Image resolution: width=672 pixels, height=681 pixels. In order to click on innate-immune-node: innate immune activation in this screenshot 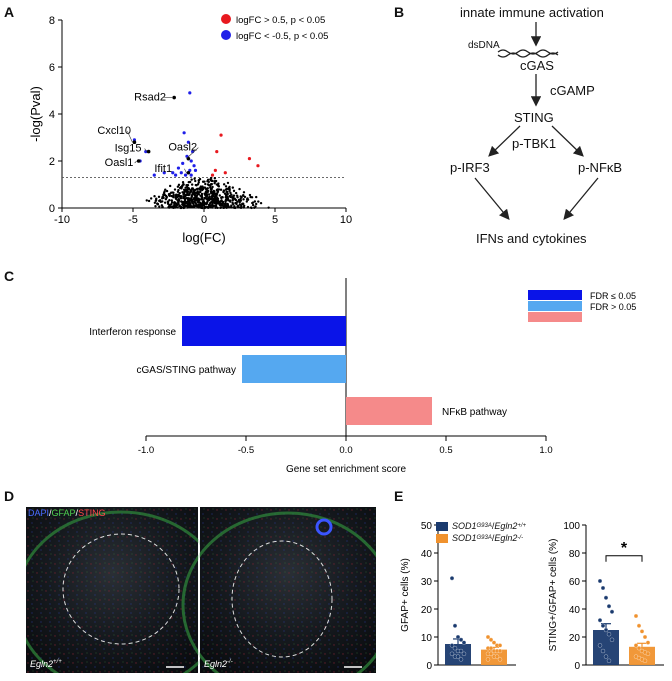, I will do `click(532, 12)`.